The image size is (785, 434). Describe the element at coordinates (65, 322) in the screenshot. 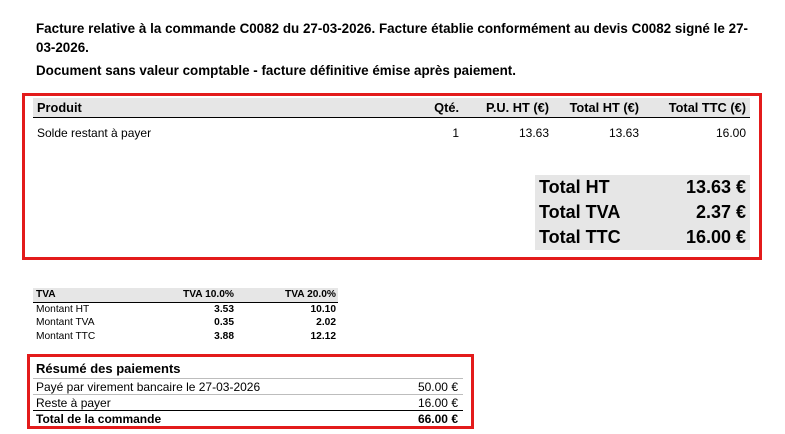

I see `vat-row-label: Montant TVA` at that location.